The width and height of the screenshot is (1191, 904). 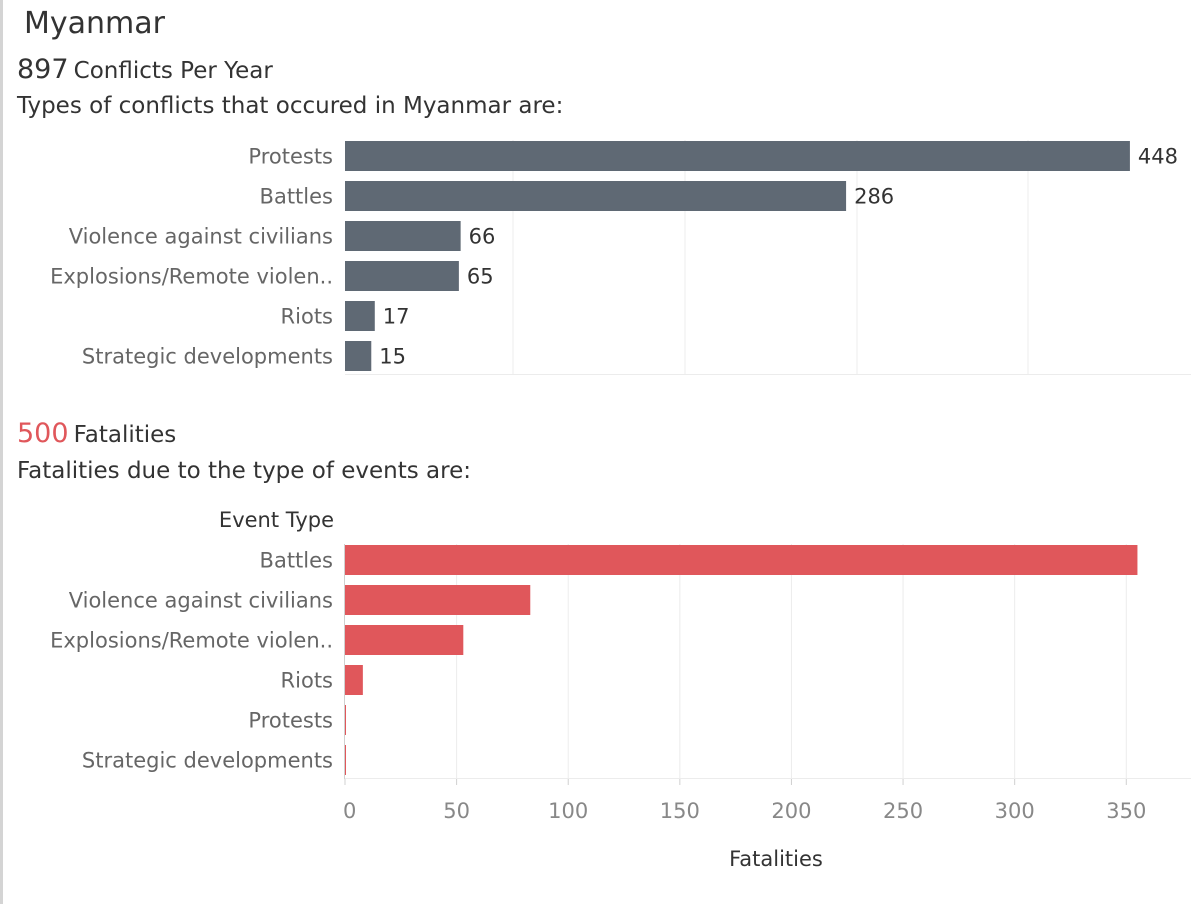 What do you see at coordinates (1015, 811) in the screenshot?
I see `tick-label: 300` at bounding box center [1015, 811].